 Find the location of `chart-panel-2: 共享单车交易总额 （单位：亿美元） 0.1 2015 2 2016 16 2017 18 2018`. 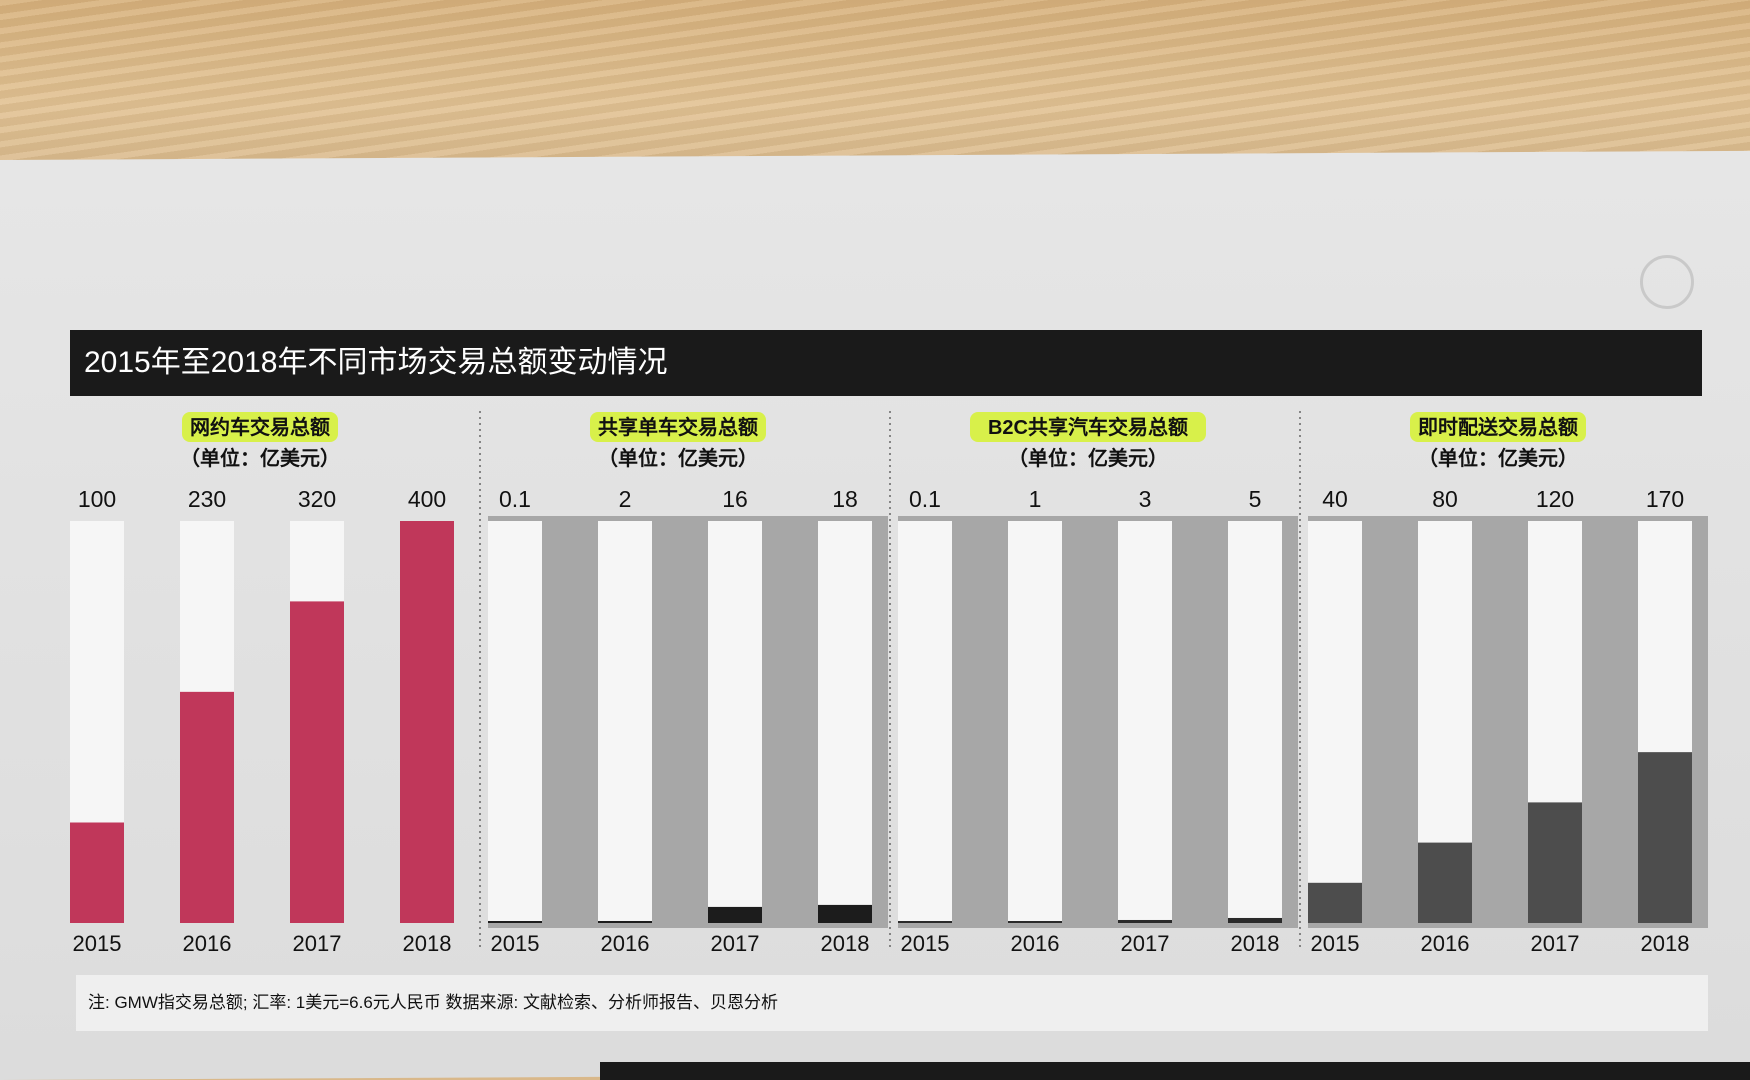

chart-panel-2: 共享单车交易总额 （单位：亿美元） 0.1 2015 2 2016 16 2017 18 2018 is located at coordinates (683, 683).